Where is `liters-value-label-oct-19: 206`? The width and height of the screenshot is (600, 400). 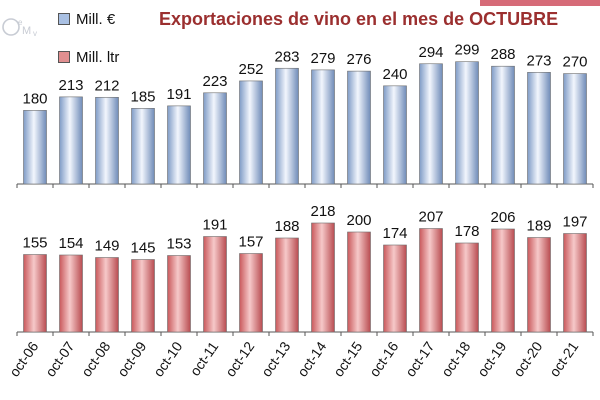
liters-value-label-oct-19: 206 is located at coordinates (502, 217).